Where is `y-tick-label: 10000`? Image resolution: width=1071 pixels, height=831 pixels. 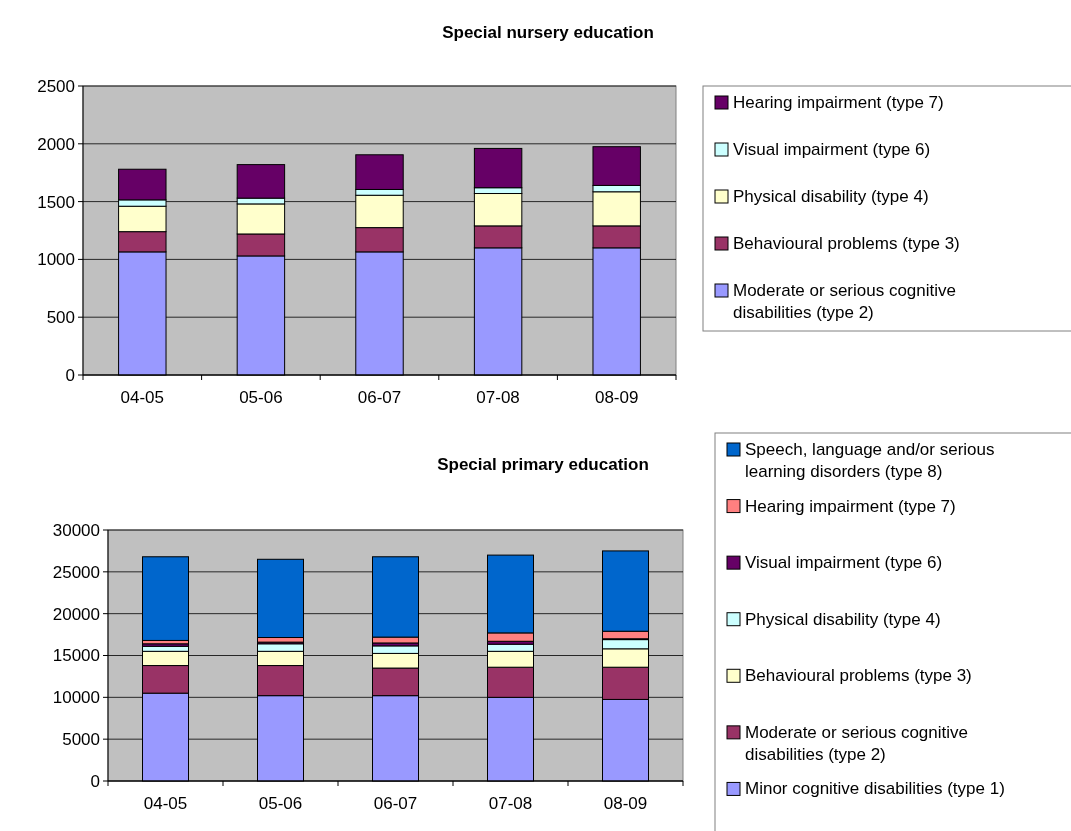
y-tick-label: 10000 is located at coordinates (76, 698).